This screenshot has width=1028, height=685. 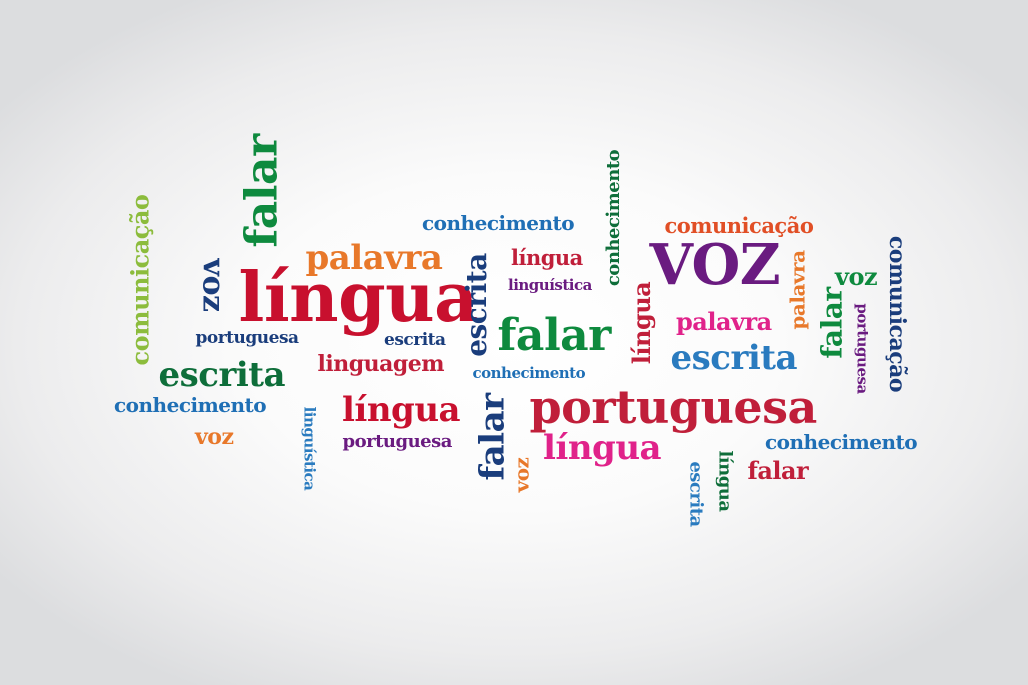 I want to click on word-portuguesa-9: portuguesa, so click(x=247, y=337).